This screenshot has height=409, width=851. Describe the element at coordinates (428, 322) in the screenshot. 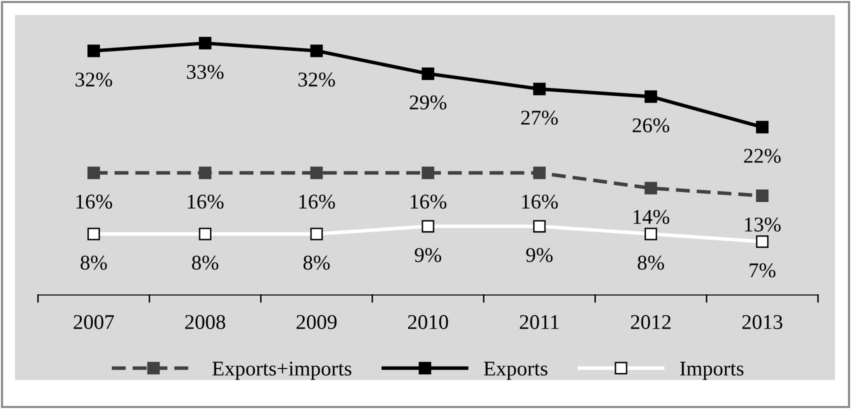

I see `x-tick-label: 2010` at that location.